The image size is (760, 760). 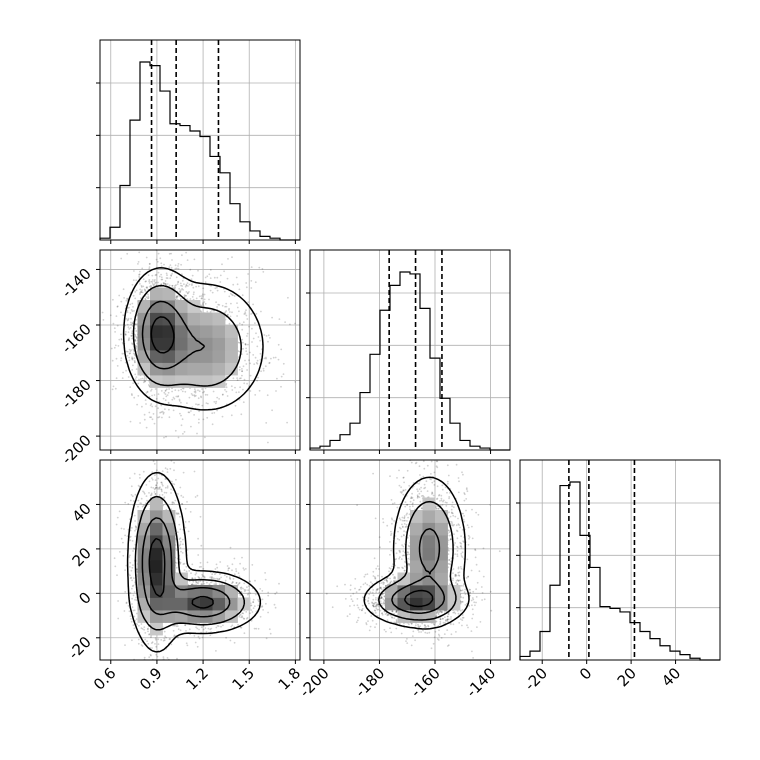 I want to click on contour-level, so click(x=190, y=563).